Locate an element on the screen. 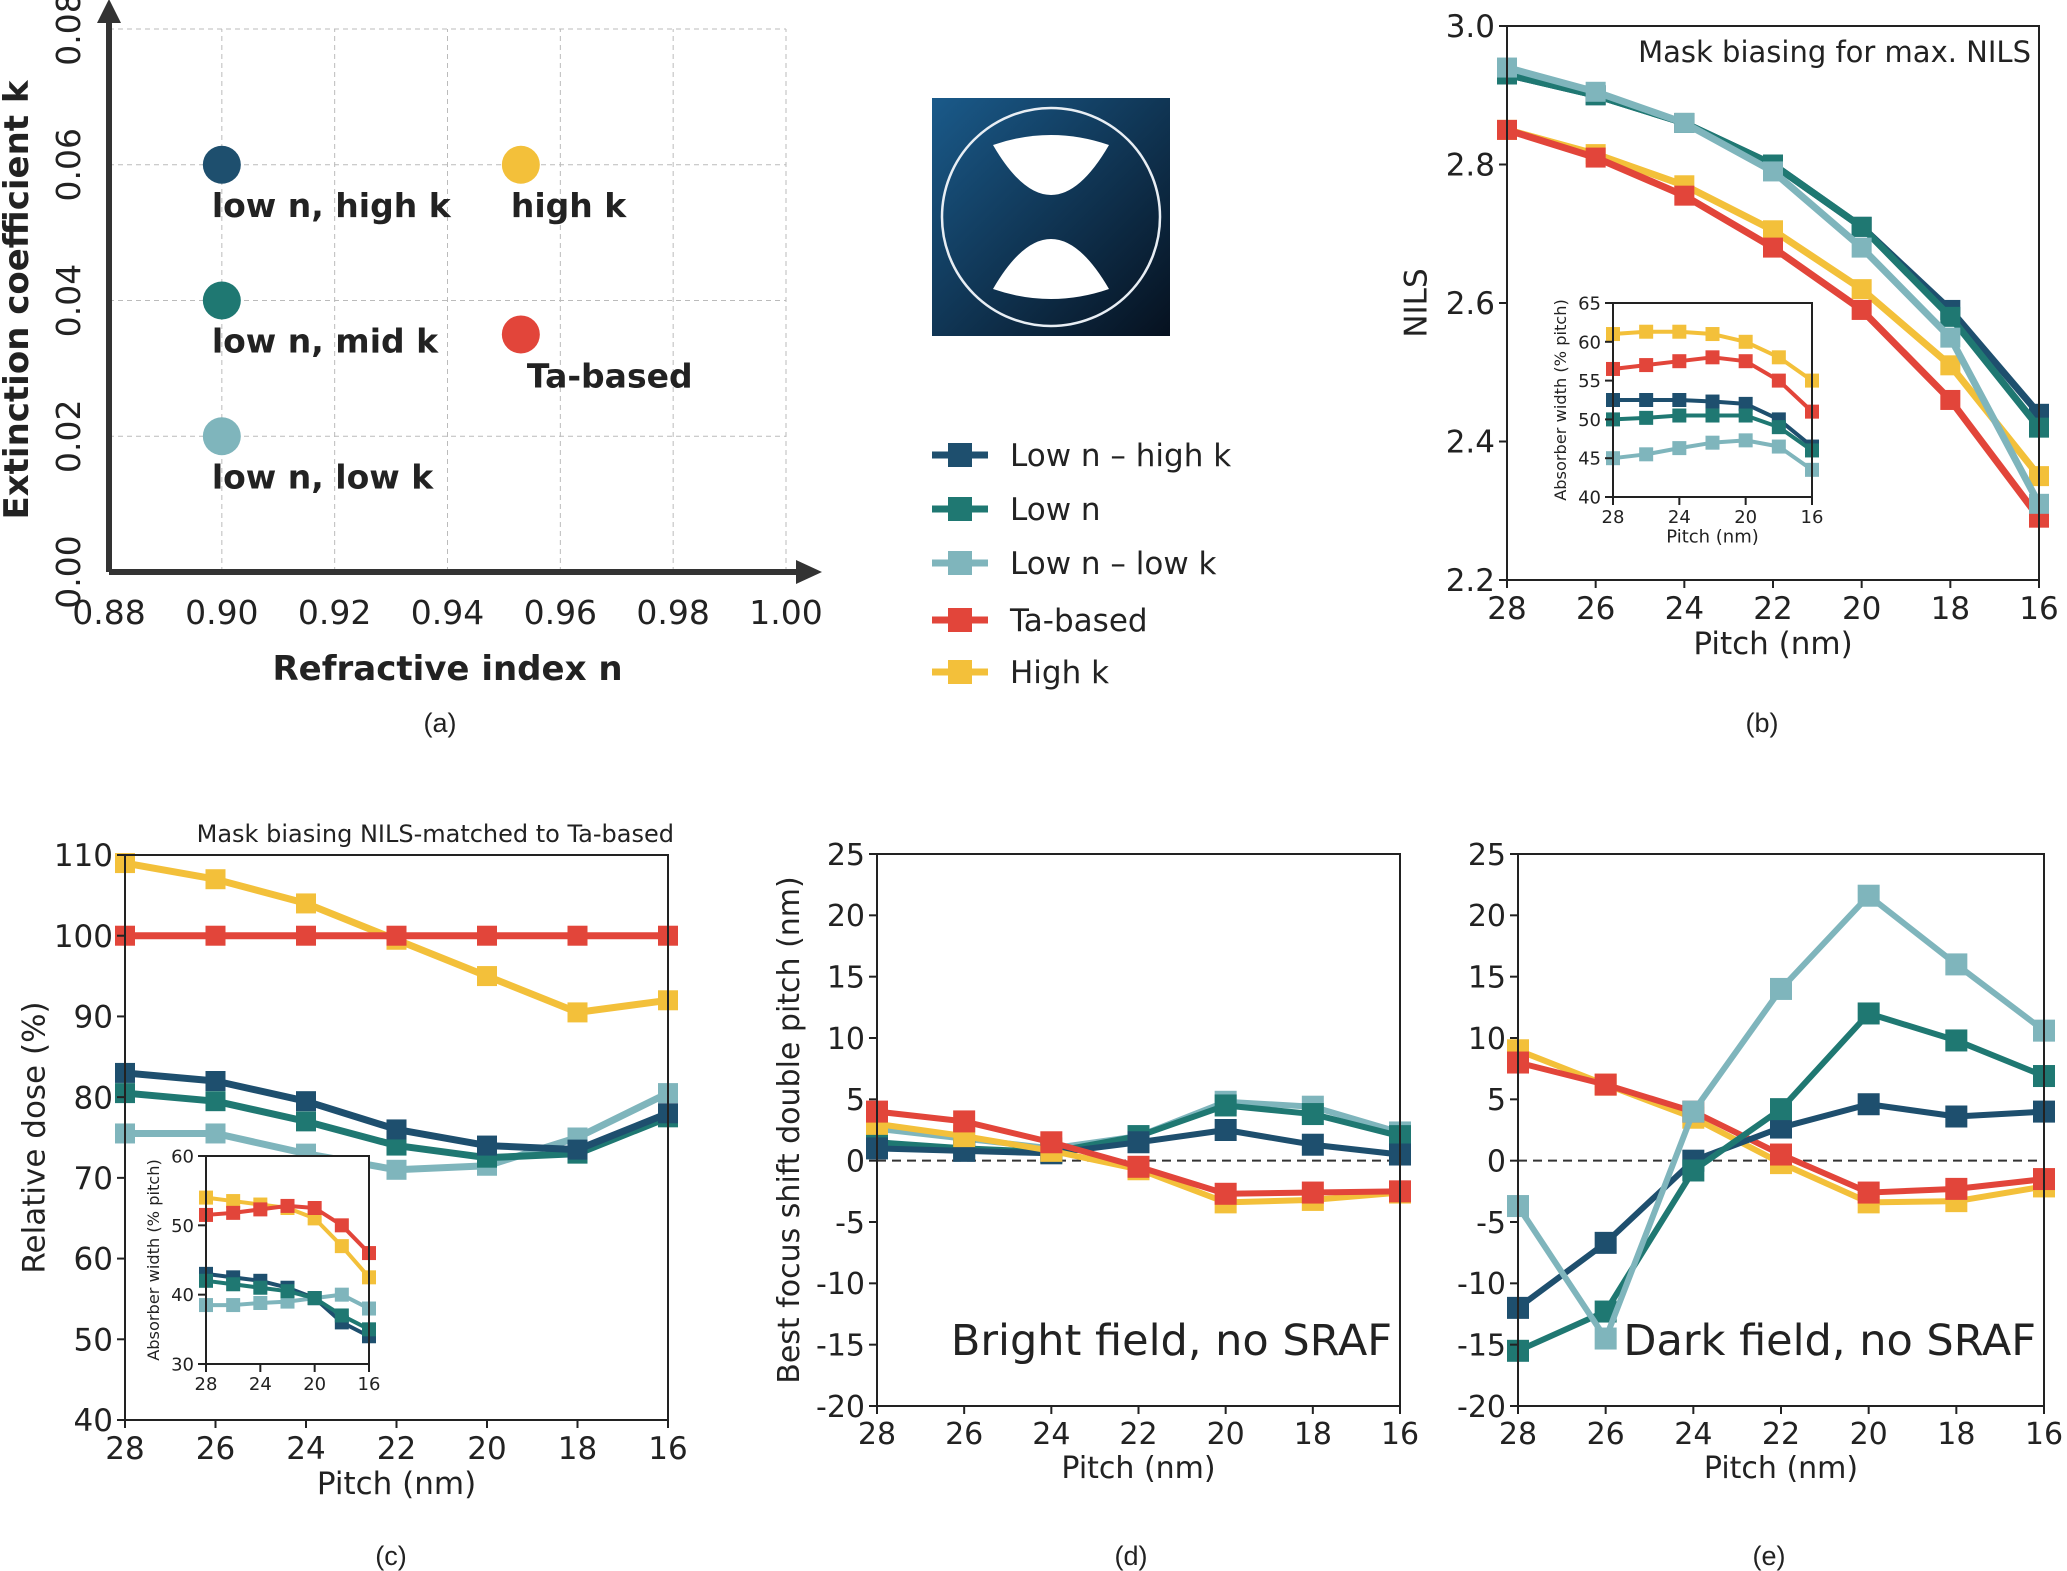 This screenshot has height=1571, width=2067. y-tick-label: 2.4 is located at coordinates (1470, 443).